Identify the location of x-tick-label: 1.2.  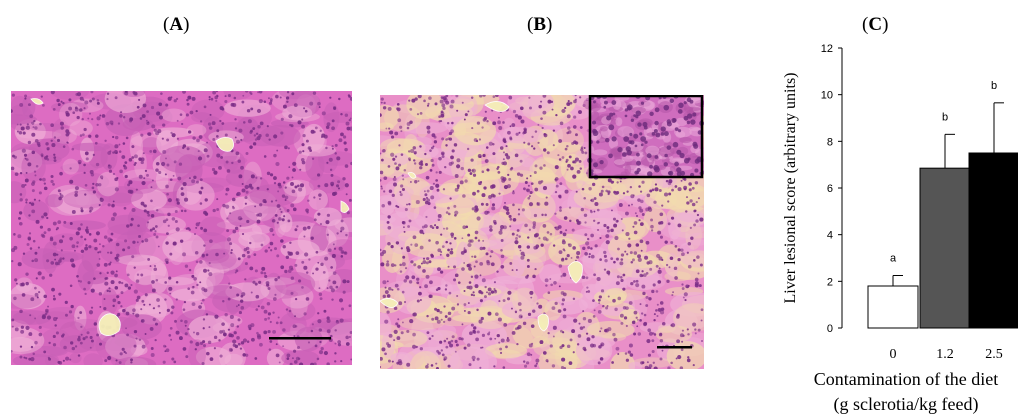
(945, 354).